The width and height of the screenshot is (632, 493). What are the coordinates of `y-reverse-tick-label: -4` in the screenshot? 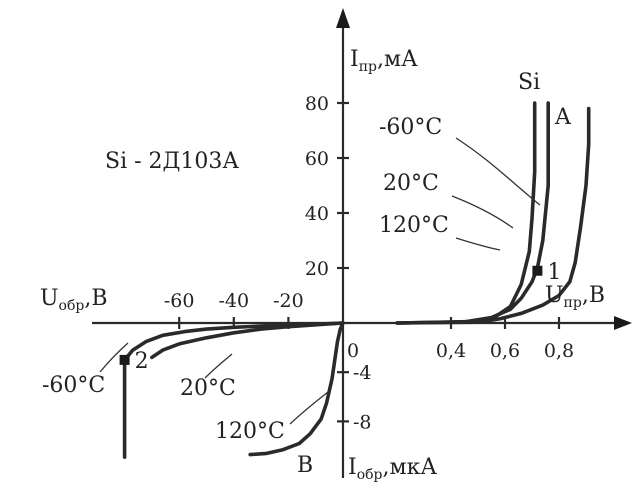 It's located at (362, 373).